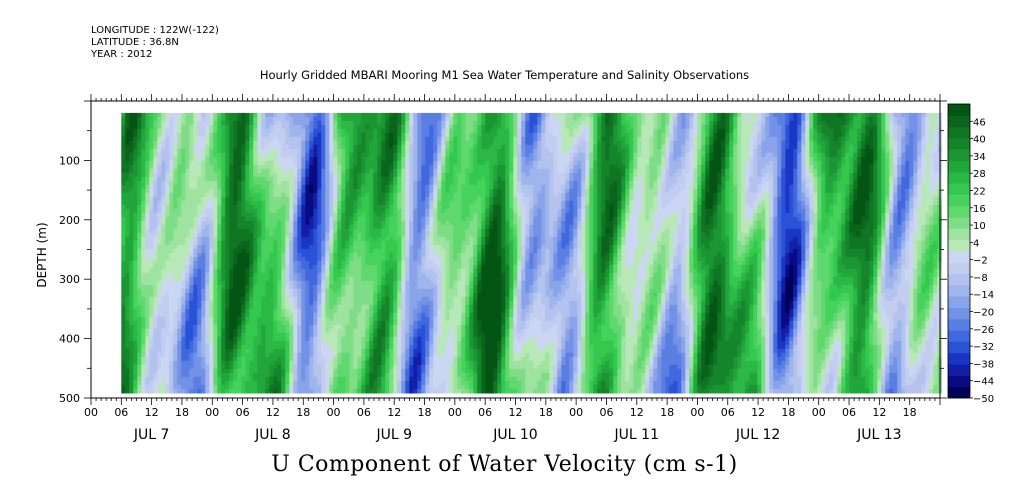  What do you see at coordinates (514, 435) in the screenshot?
I see `x-day-label: JUL 10` at bounding box center [514, 435].